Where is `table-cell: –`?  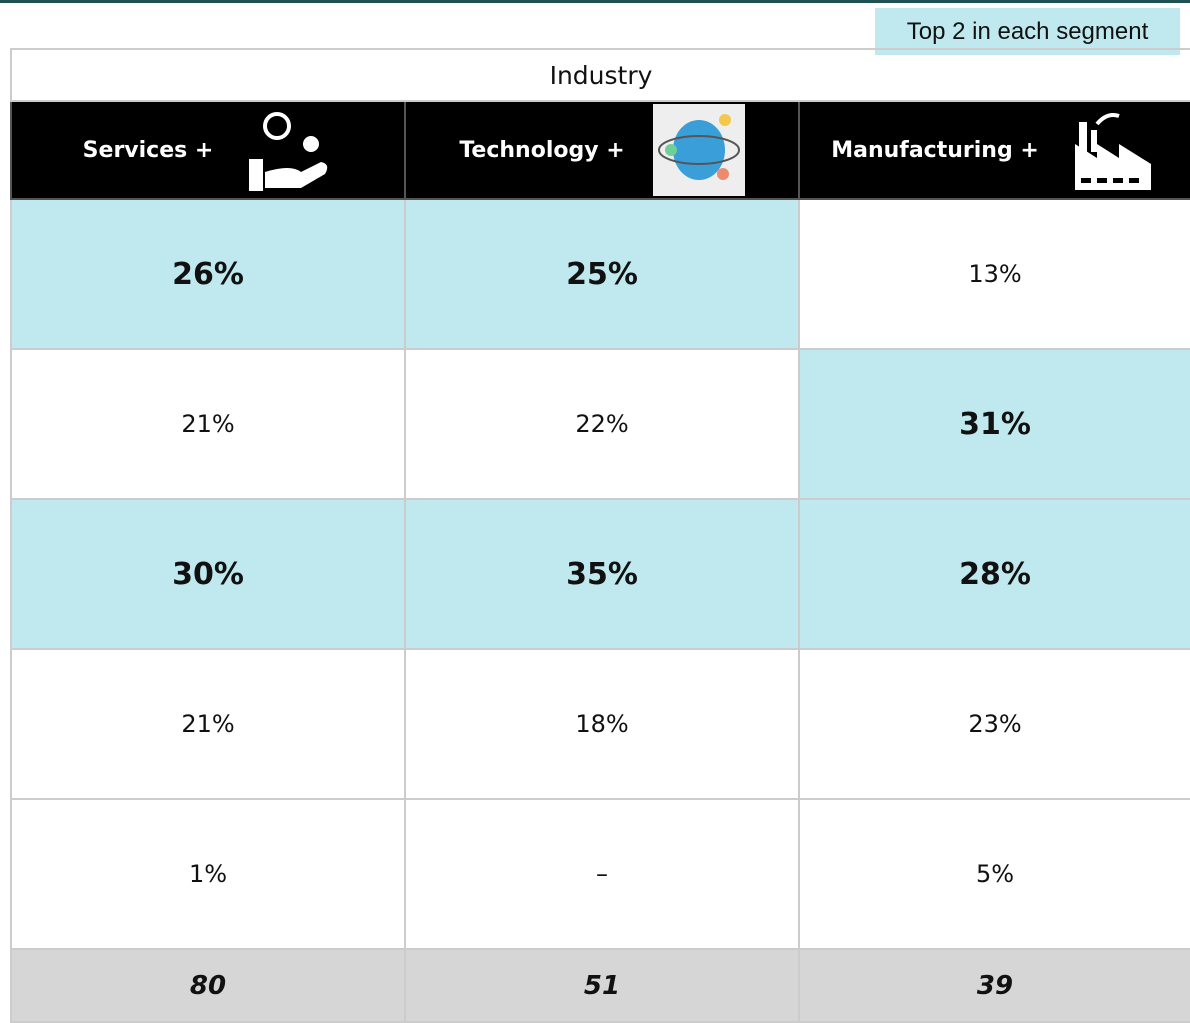
table-cell: – is located at coordinates (601, 875).